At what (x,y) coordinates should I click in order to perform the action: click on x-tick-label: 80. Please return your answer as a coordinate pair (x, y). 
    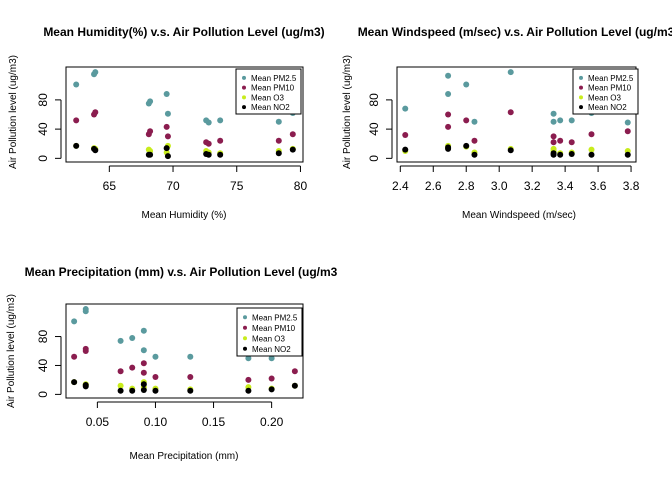
    Looking at the image, I should click on (301, 186).